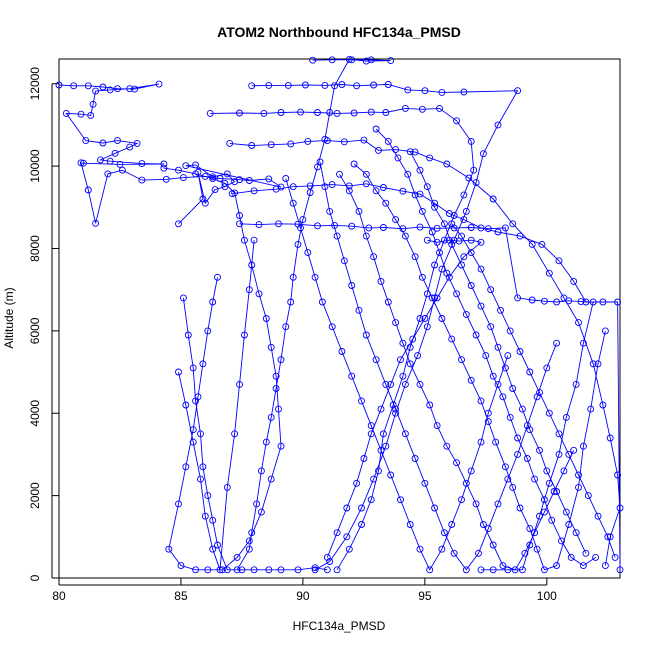 The width and height of the screenshot is (650, 650). Describe the element at coordinates (43, 324) in the screenshot. I see `y-axis: 0 2000 4000 6000 8000 10000 12000` at that location.